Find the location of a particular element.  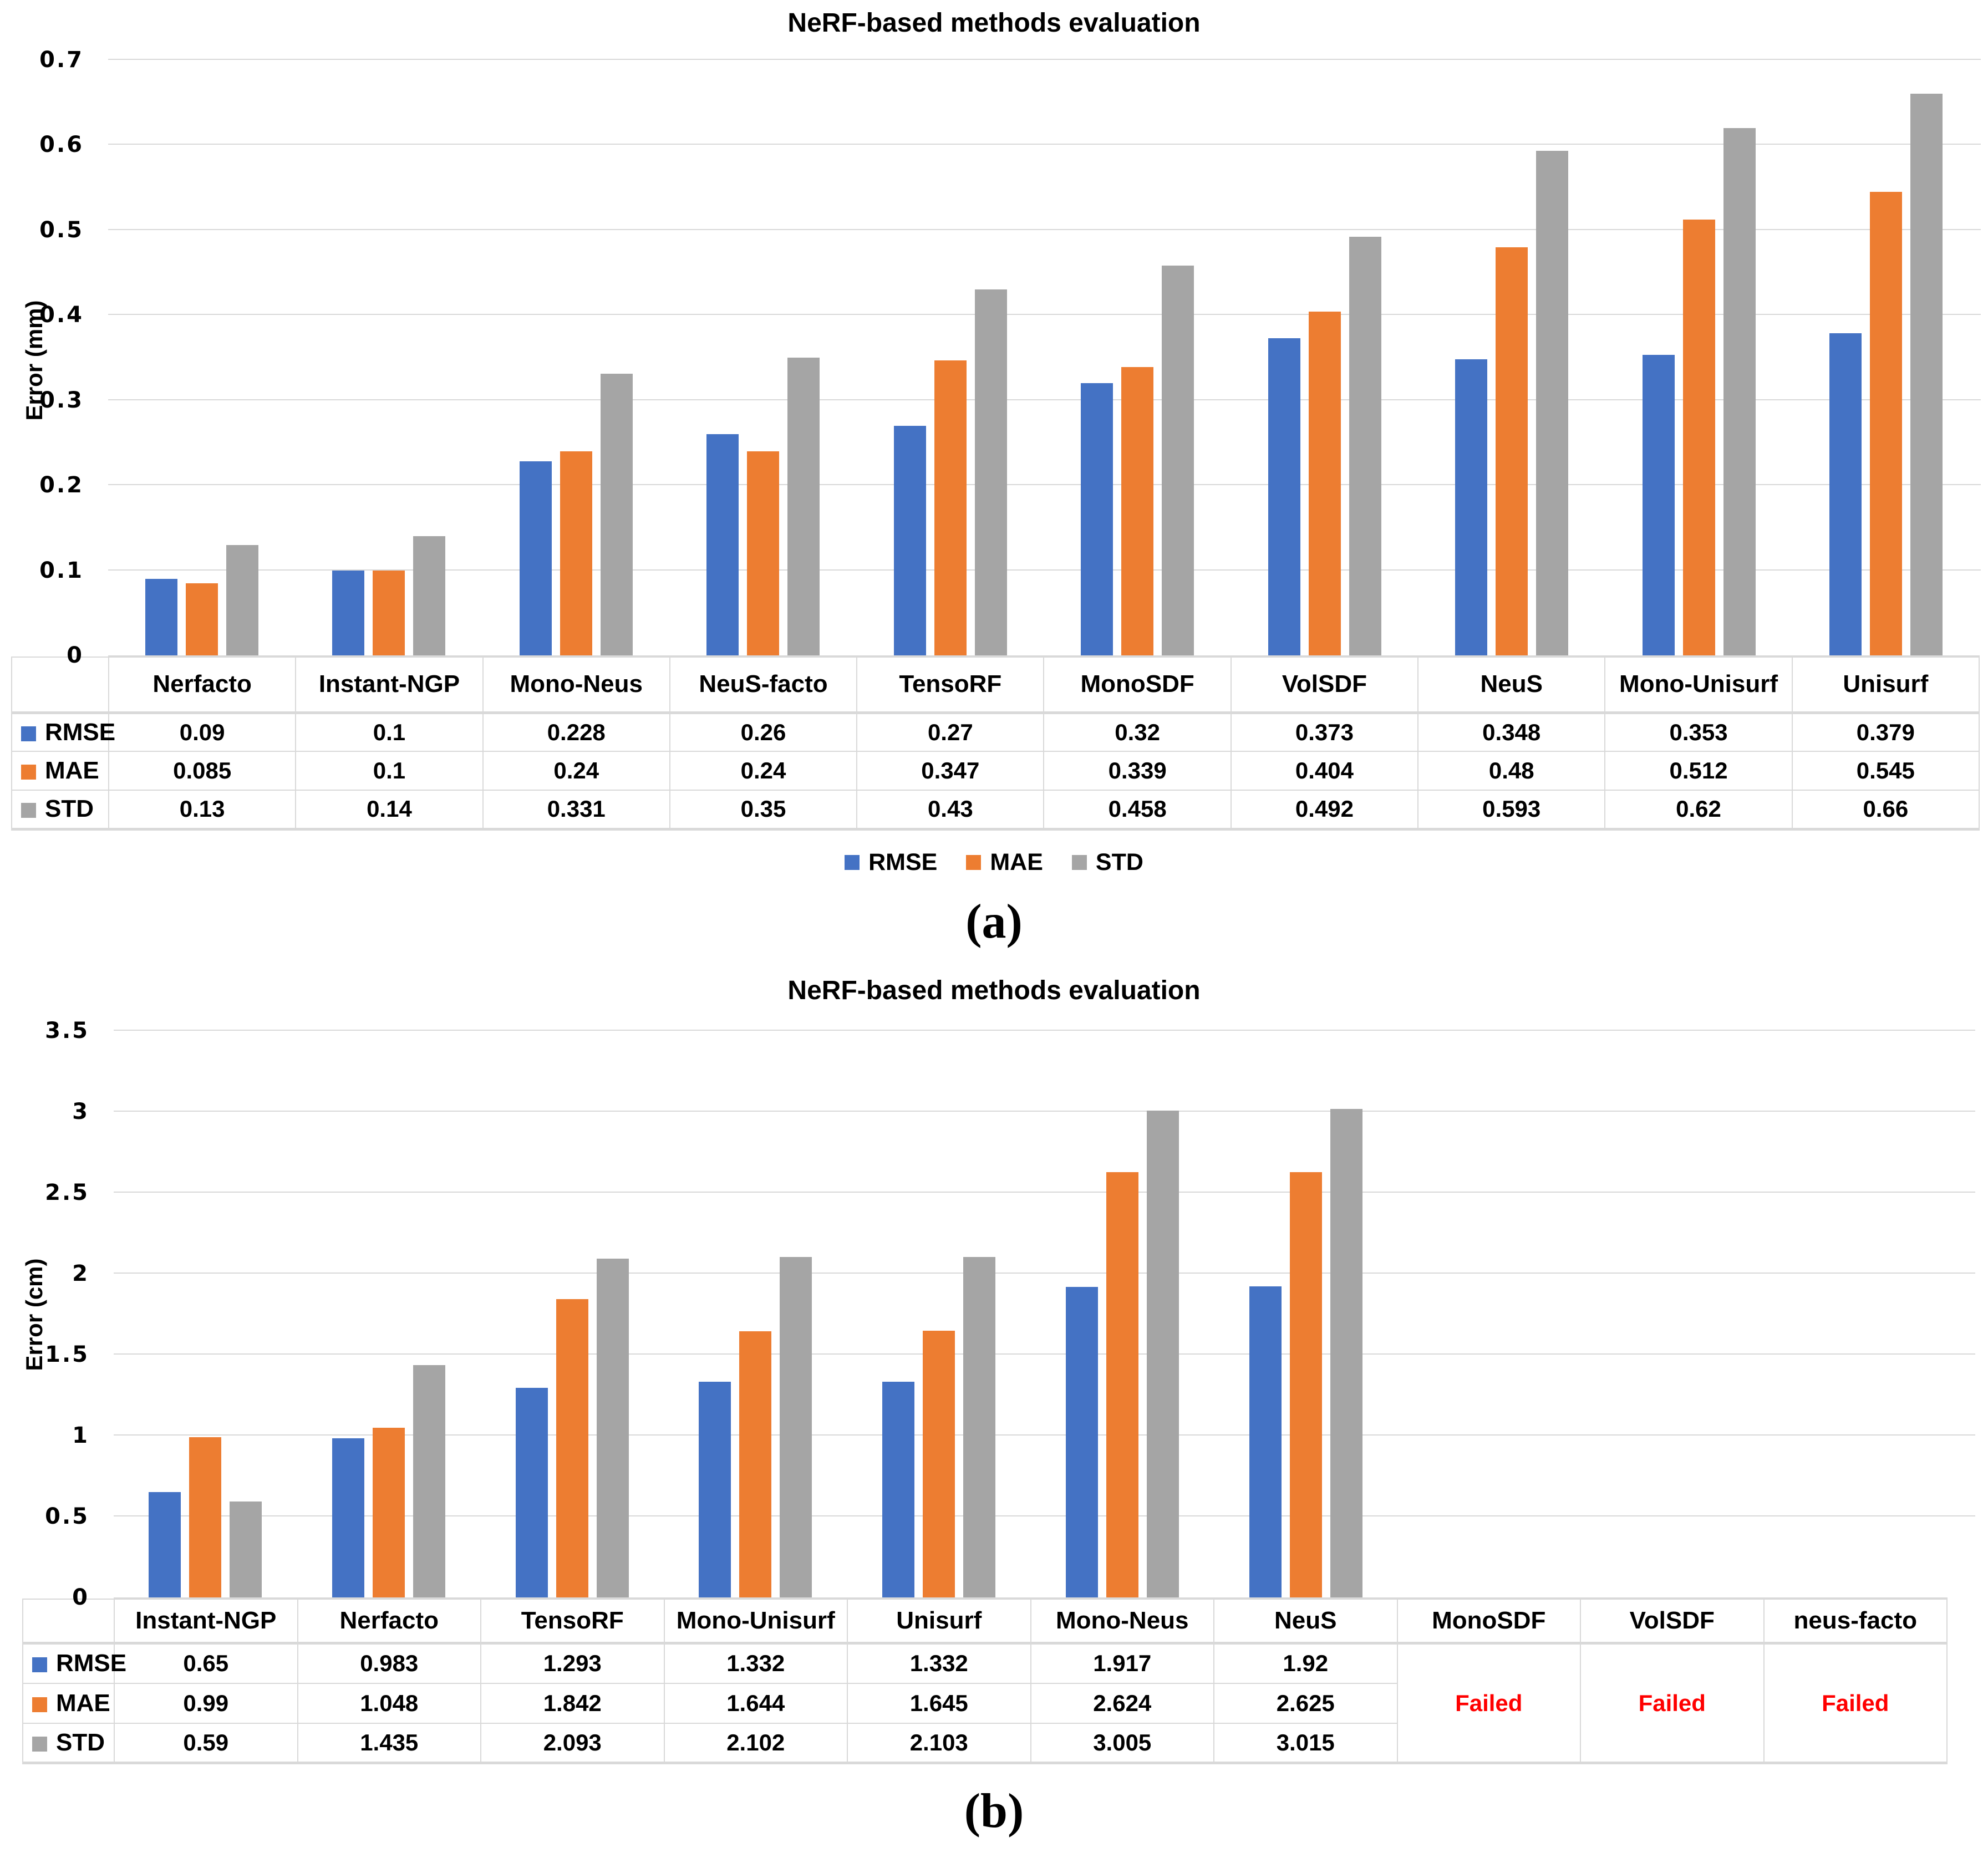

table-cell: 0.353 is located at coordinates (1698, 732).